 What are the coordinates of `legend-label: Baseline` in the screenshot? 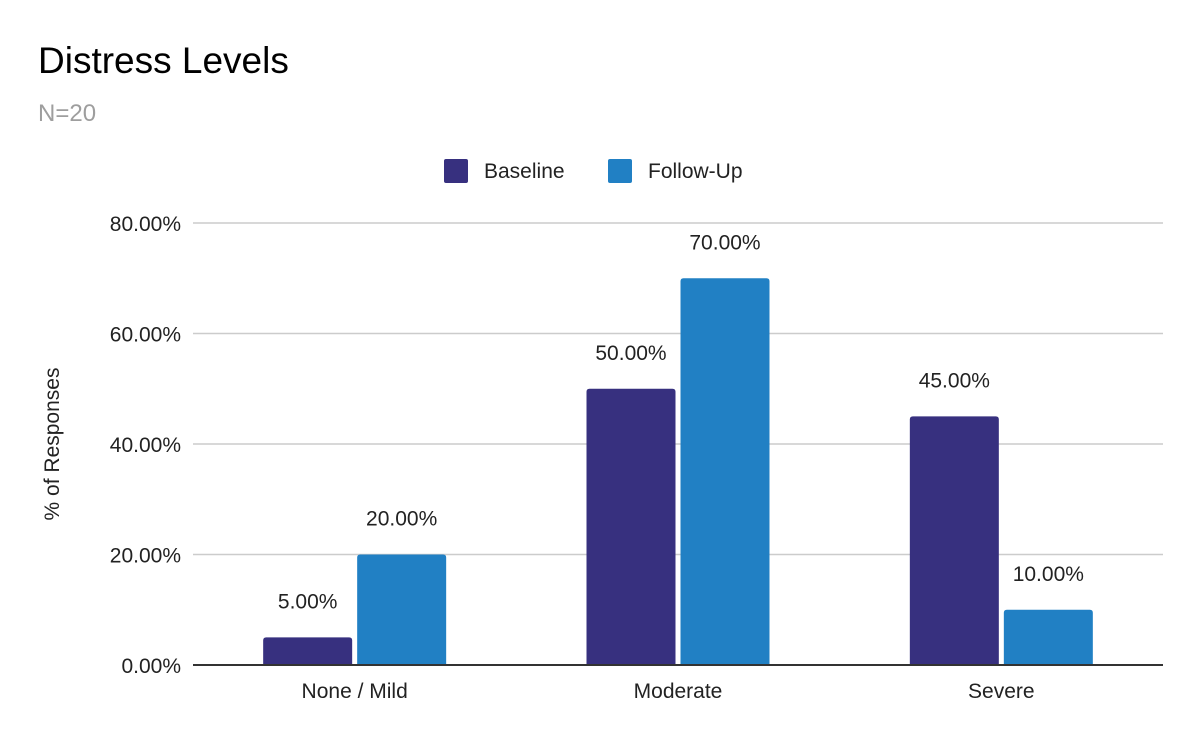 It's located at (524, 171).